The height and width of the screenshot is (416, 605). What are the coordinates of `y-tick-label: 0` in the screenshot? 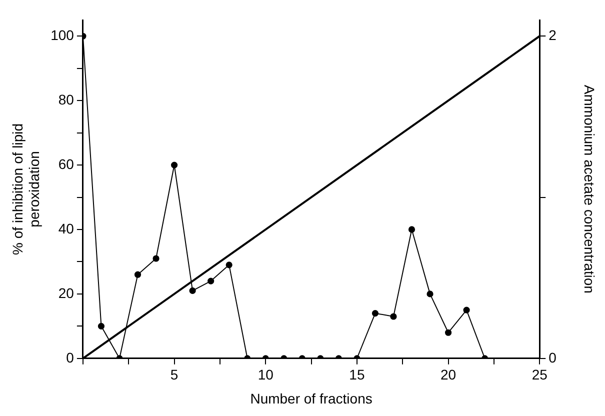 It's located at (70, 357).